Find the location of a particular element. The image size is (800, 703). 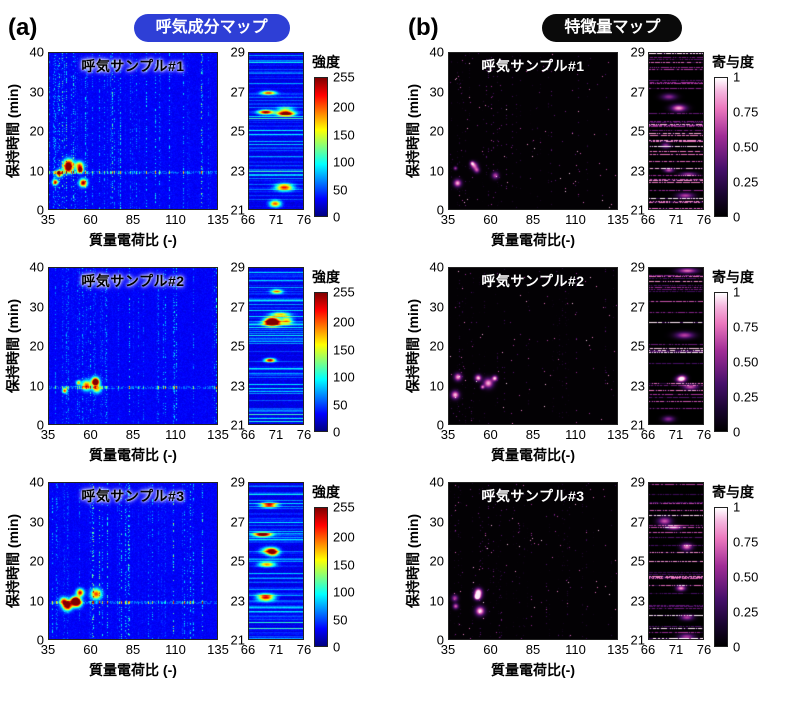

colorbar-tick: 255 is located at coordinates (344, 292).